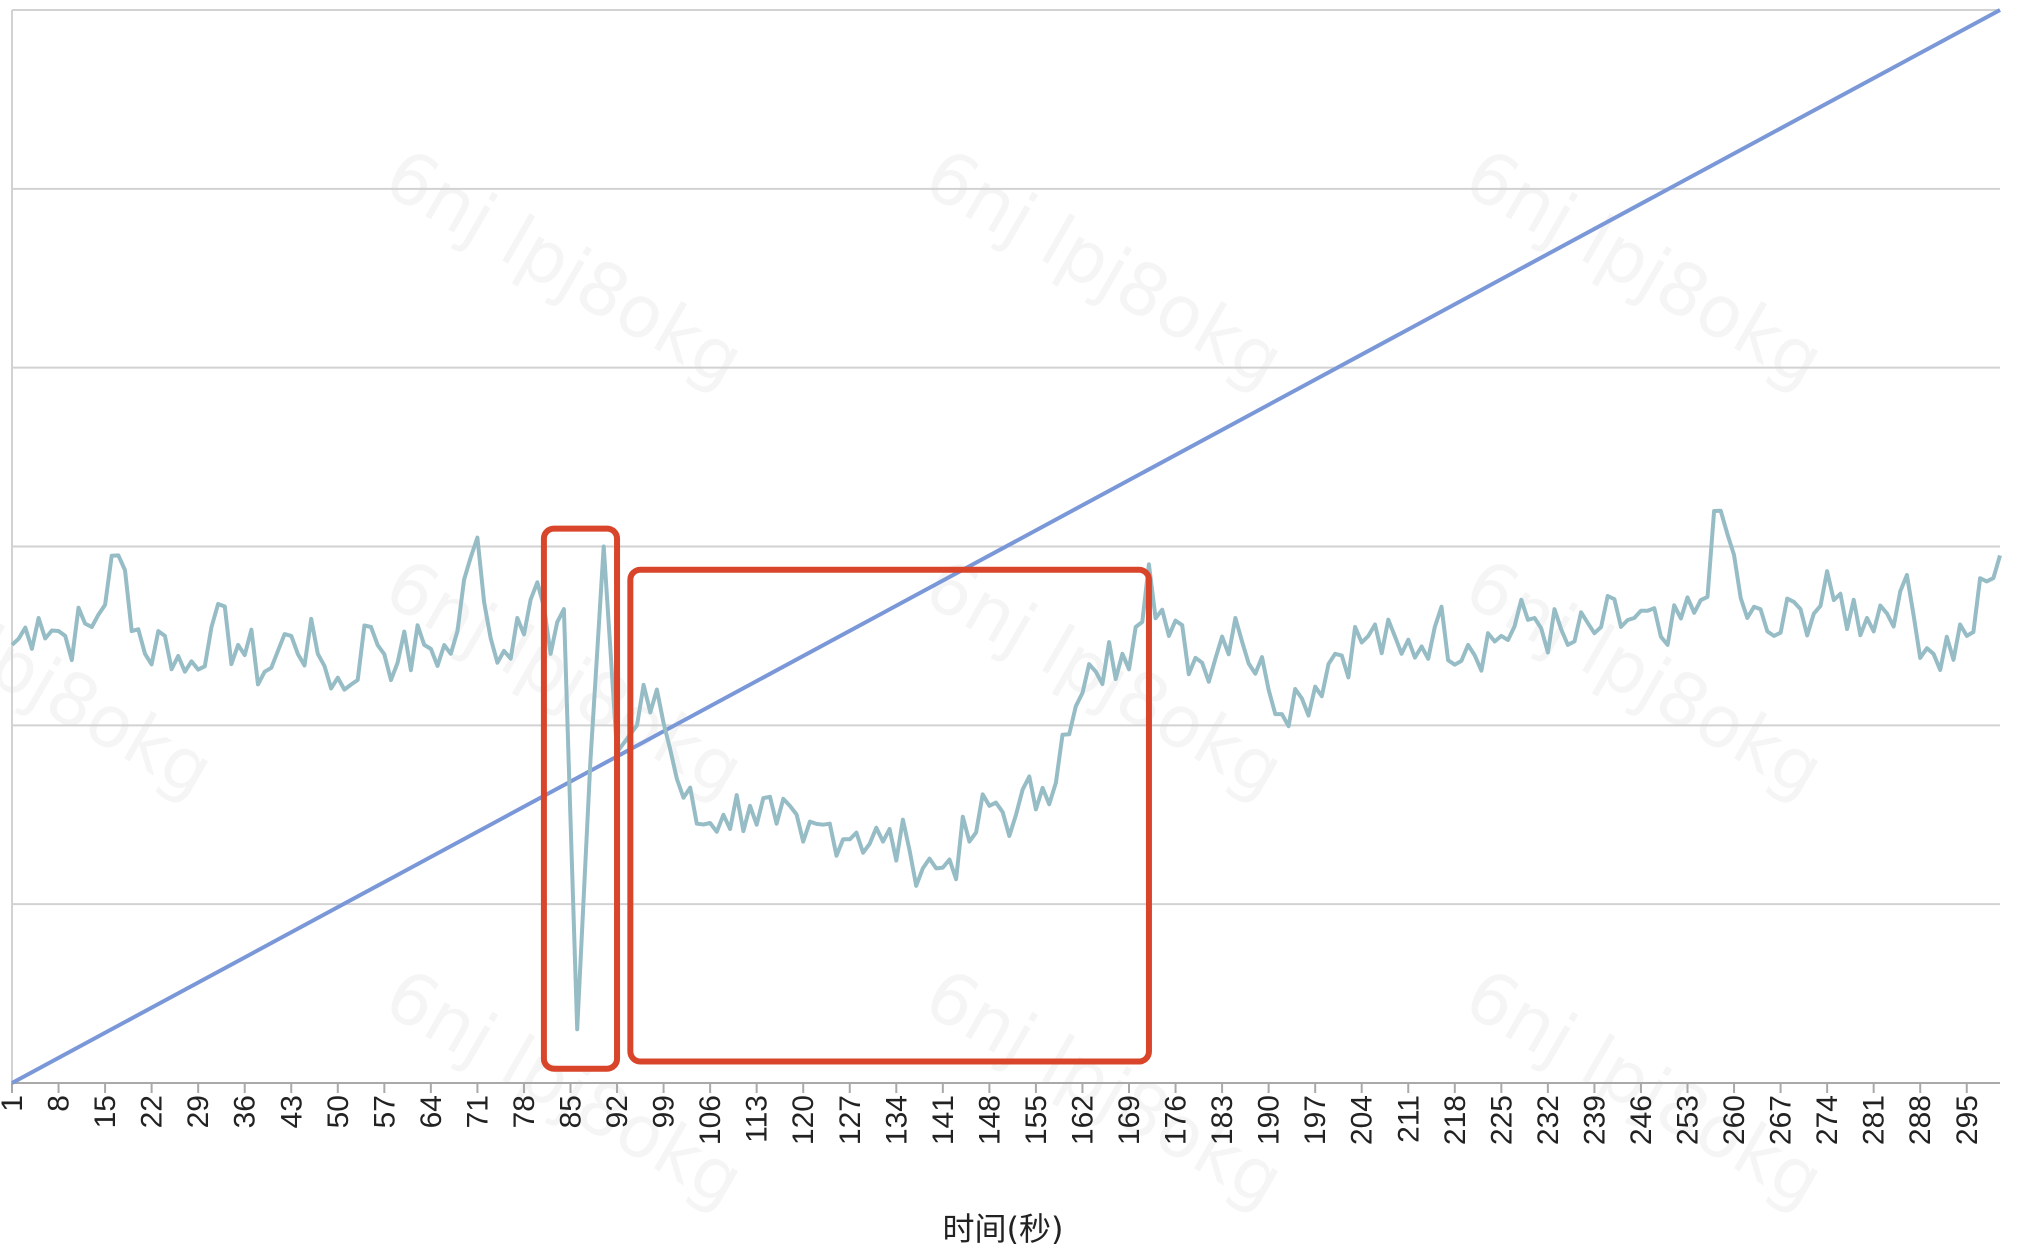  Describe the element at coordinates (105, 1111) in the screenshot. I see `x-tick-label-2: 15` at that location.